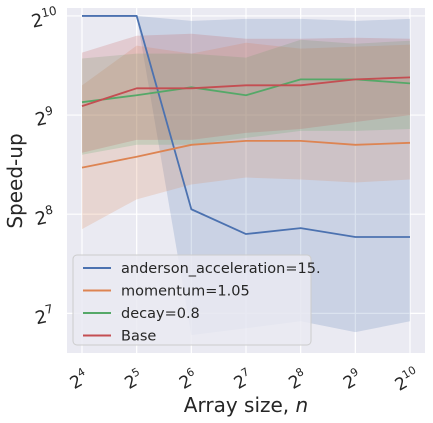  Describe the element at coordinates (185, 292) in the screenshot. I see `legend-label-1: momentum=1.05` at that location.